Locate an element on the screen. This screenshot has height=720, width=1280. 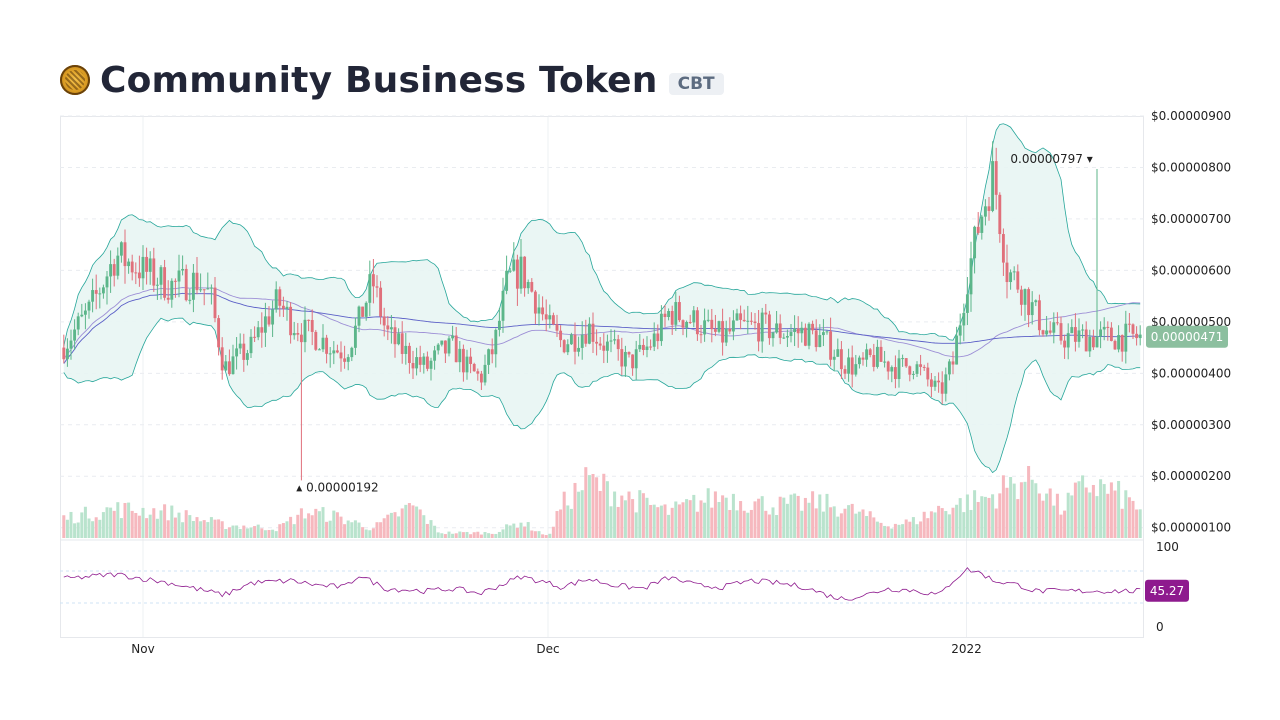
rsi-axis-tick-label: 0 is located at coordinates (1160, 627).